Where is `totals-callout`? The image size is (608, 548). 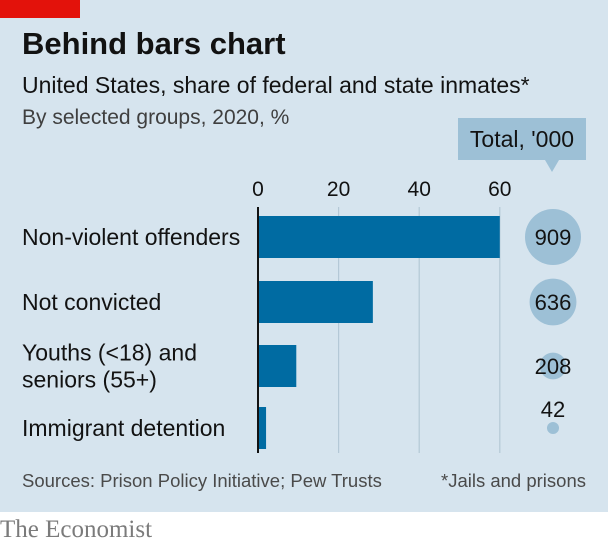 totals-callout is located at coordinates (522, 139).